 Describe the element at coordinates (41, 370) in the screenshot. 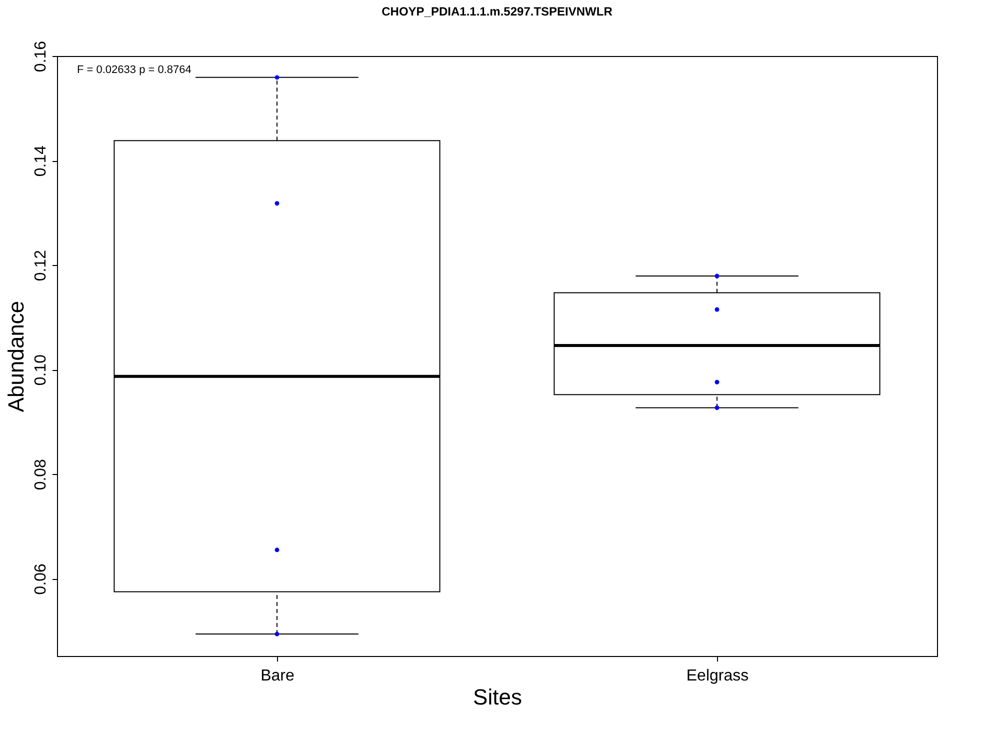

I see `y-tick-label: 0.10` at that location.